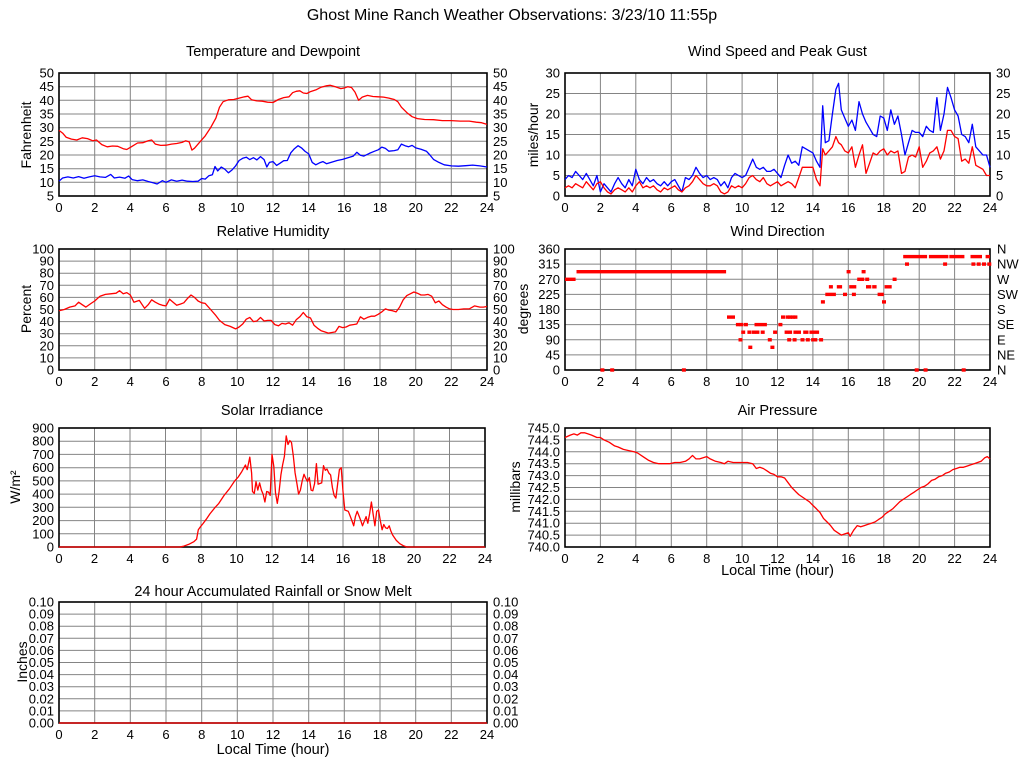 Image resolution: width=1024 pixels, height=768 pixels. I want to click on y-tick-label: 300, so click(43, 507).